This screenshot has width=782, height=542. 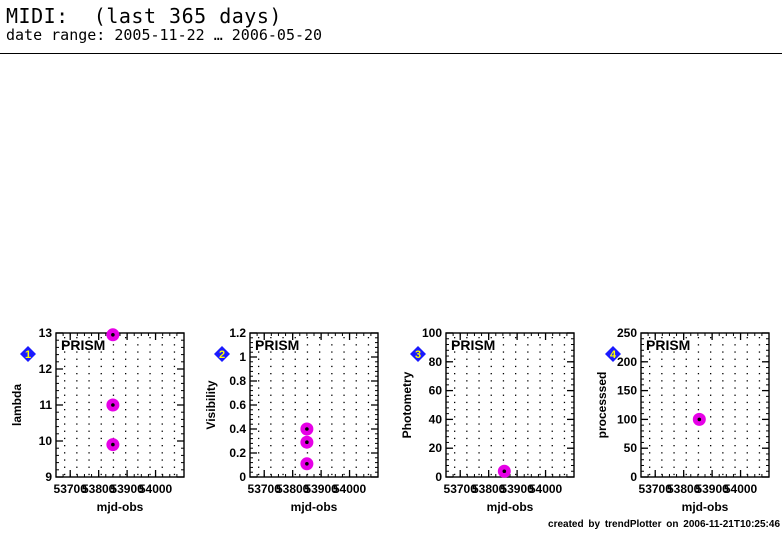 I want to click on badge-number: 2, so click(x=222, y=355).